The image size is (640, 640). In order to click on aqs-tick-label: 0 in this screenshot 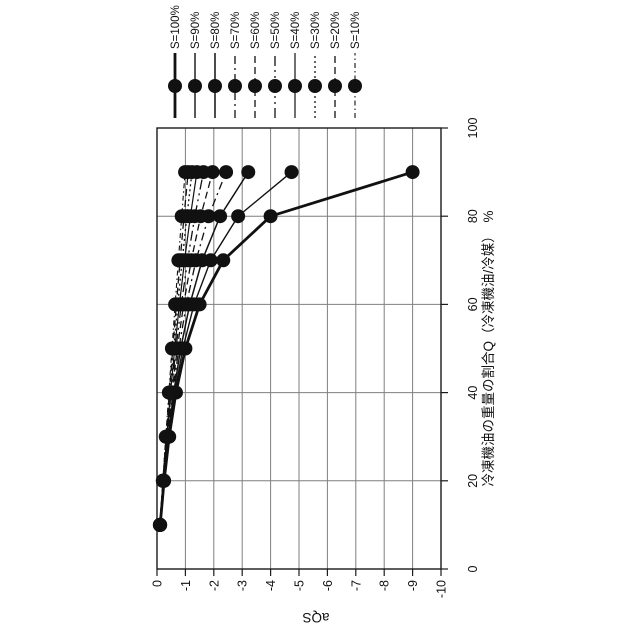, I will do `click(158, 583)`.